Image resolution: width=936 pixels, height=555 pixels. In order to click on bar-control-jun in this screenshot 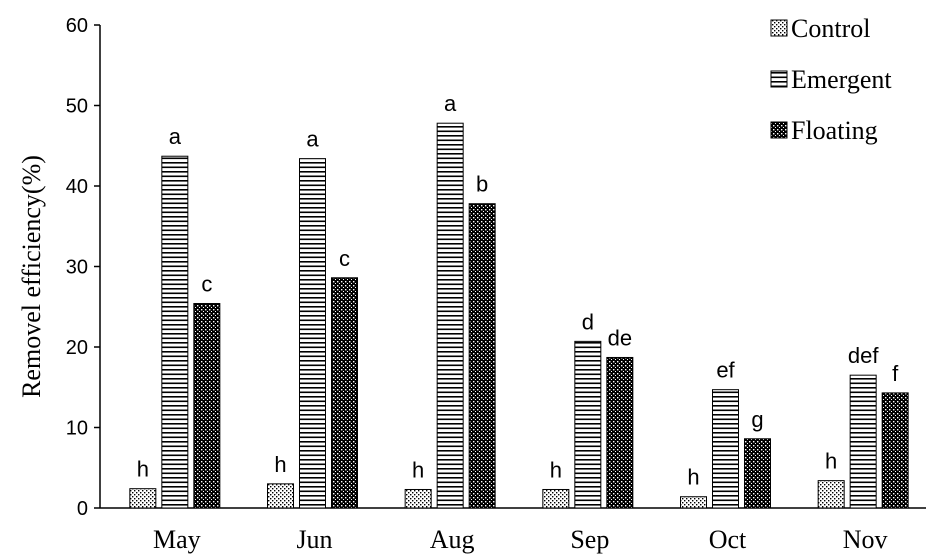, I will do `click(280, 496)`.